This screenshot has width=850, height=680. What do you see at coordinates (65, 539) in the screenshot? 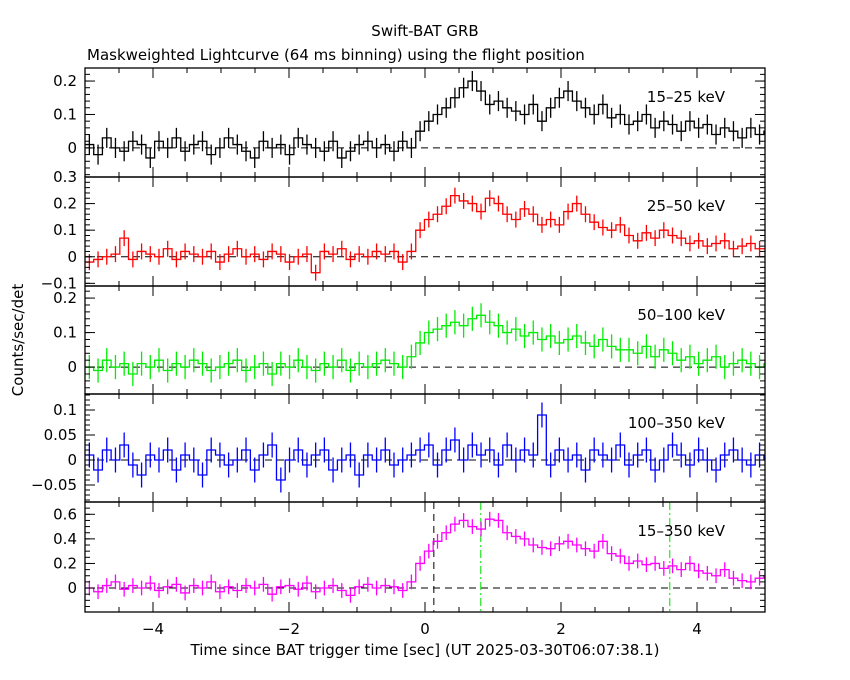
I see `y-tick-label: 0.4` at bounding box center [65, 539].